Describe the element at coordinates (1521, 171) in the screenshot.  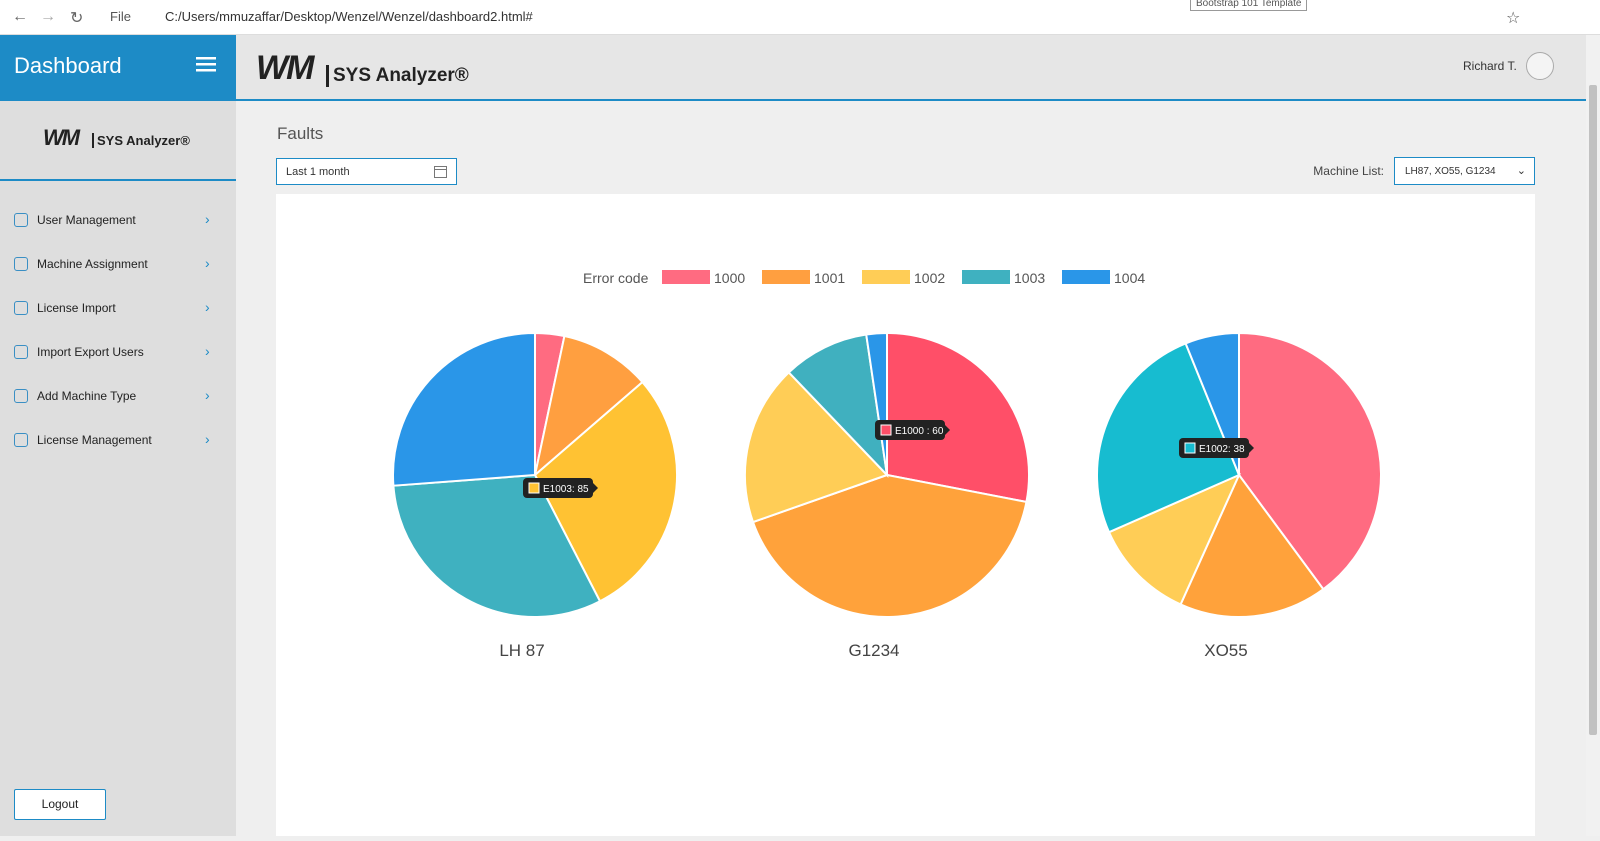
I see `dropdown-arrow: ⌄` at that location.